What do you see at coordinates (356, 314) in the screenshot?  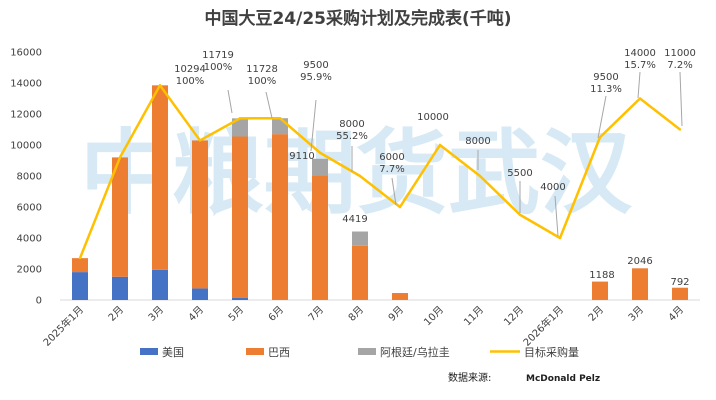 I see `x-tick-label: 8月` at bounding box center [356, 314].